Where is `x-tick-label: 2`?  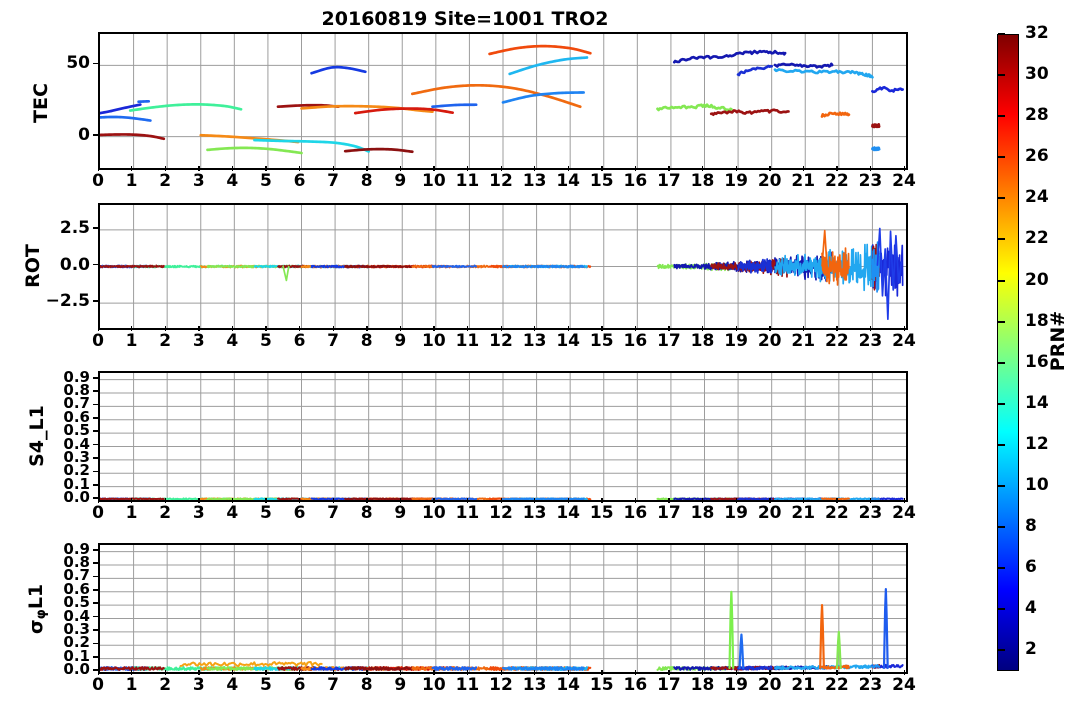 x-tick-label: 2 is located at coordinates (165, 181).